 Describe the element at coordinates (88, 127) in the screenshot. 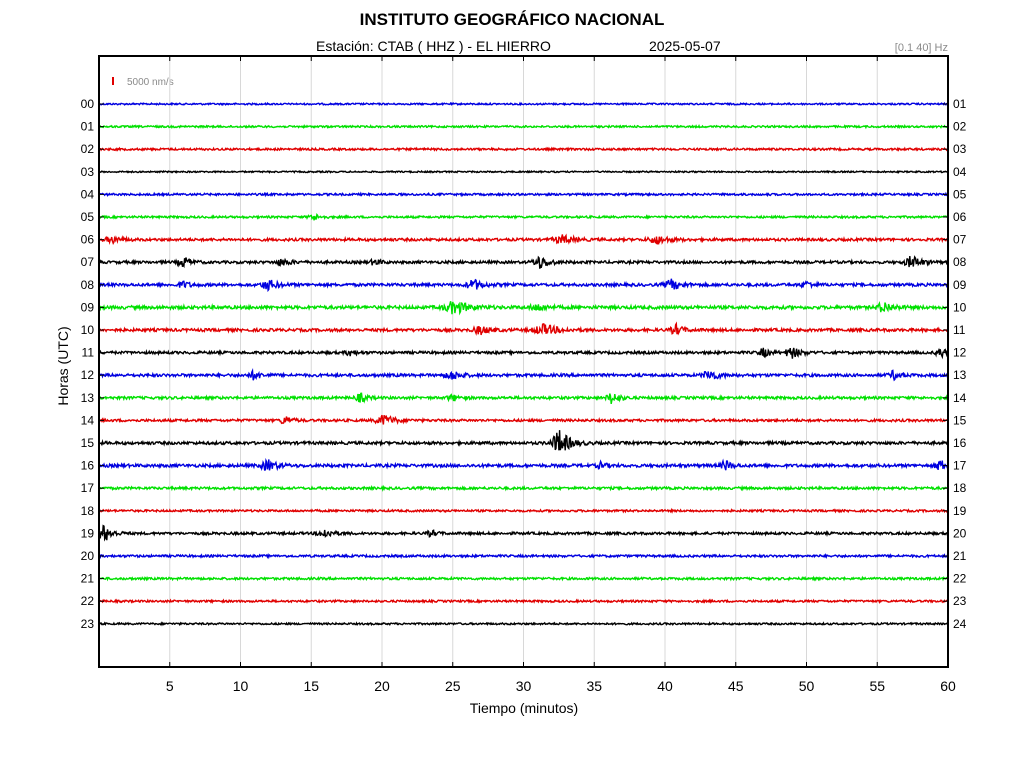

I see `y-tick-label-left: 01` at that location.